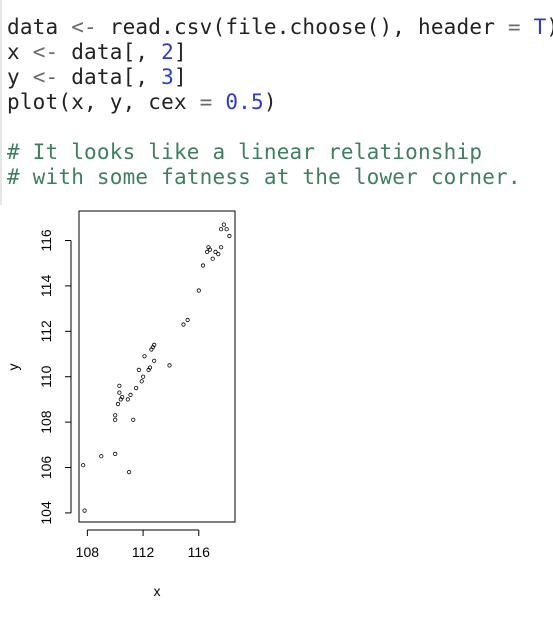 The height and width of the screenshot is (632, 553). Describe the element at coordinates (88, 552) in the screenshot. I see `x-tick-label: 108` at that location.